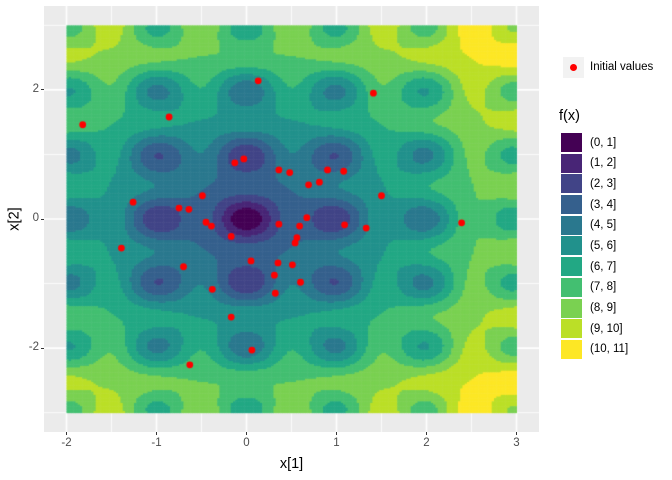  What do you see at coordinates (603, 266) in the screenshot?
I see `legend-bin-label: (6, 7]` at bounding box center [603, 266].